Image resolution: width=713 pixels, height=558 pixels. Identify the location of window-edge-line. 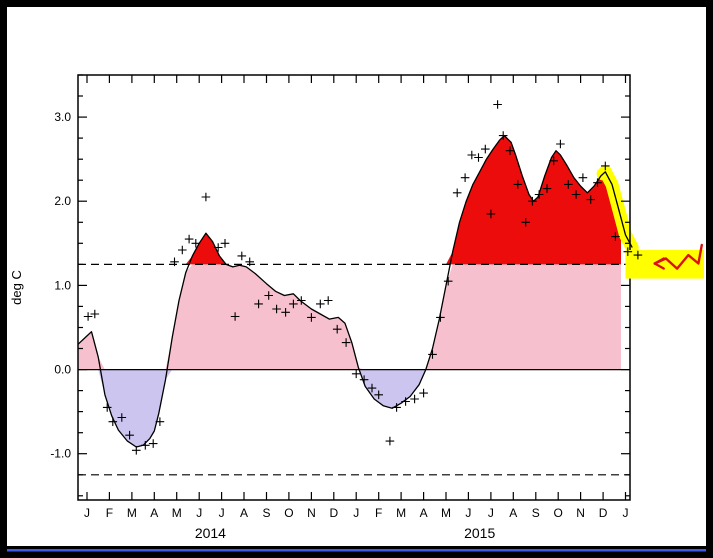
(356, 550).